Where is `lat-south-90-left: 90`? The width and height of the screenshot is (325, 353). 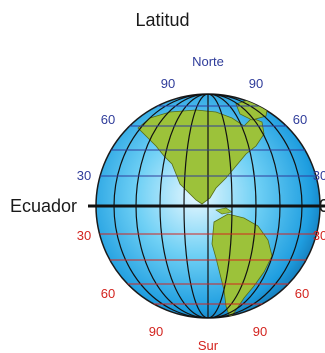 lat-south-90-left: 90 is located at coordinates (156, 331).